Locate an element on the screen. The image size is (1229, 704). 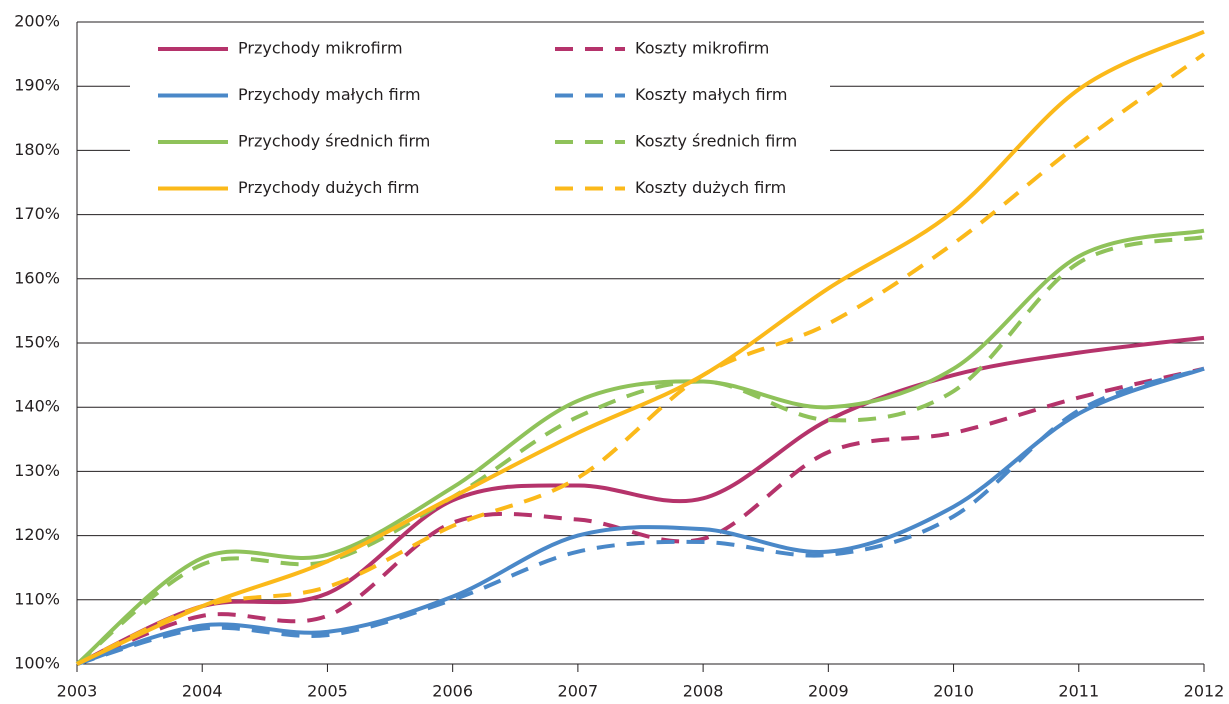
legend-label: Przychody mikrofirm is located at coordinates (320, 48).